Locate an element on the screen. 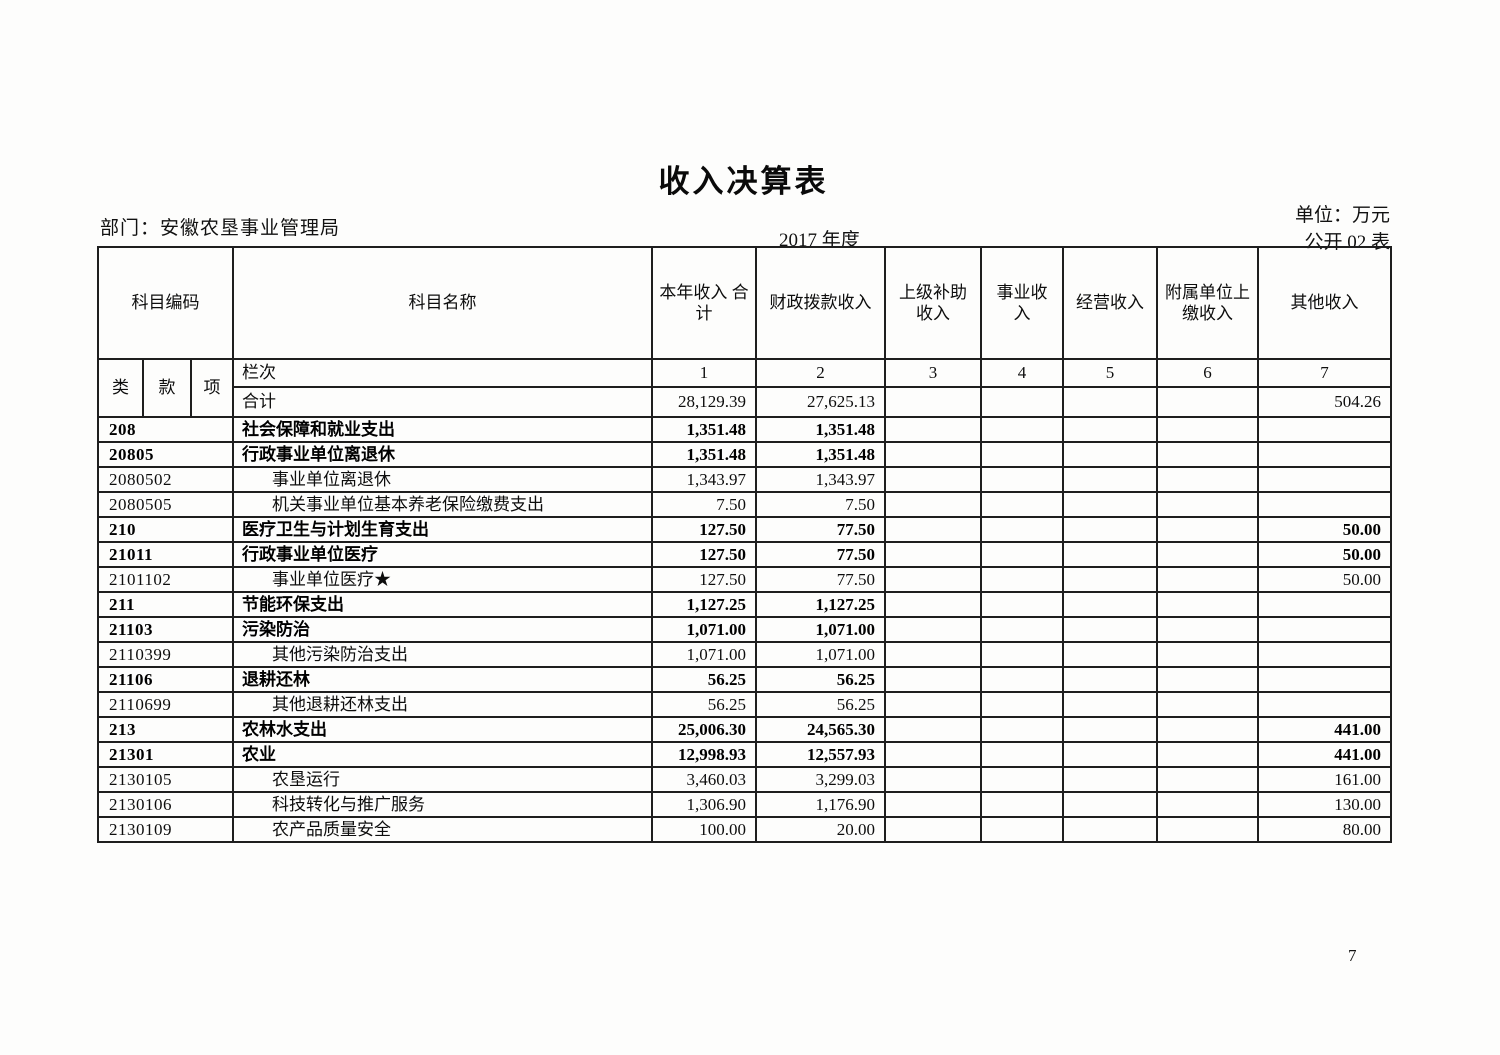 The image size is (1500, 1055). table-row: 21106 退耕还林 56.25 56.25 is located at coordinates (744, 679).